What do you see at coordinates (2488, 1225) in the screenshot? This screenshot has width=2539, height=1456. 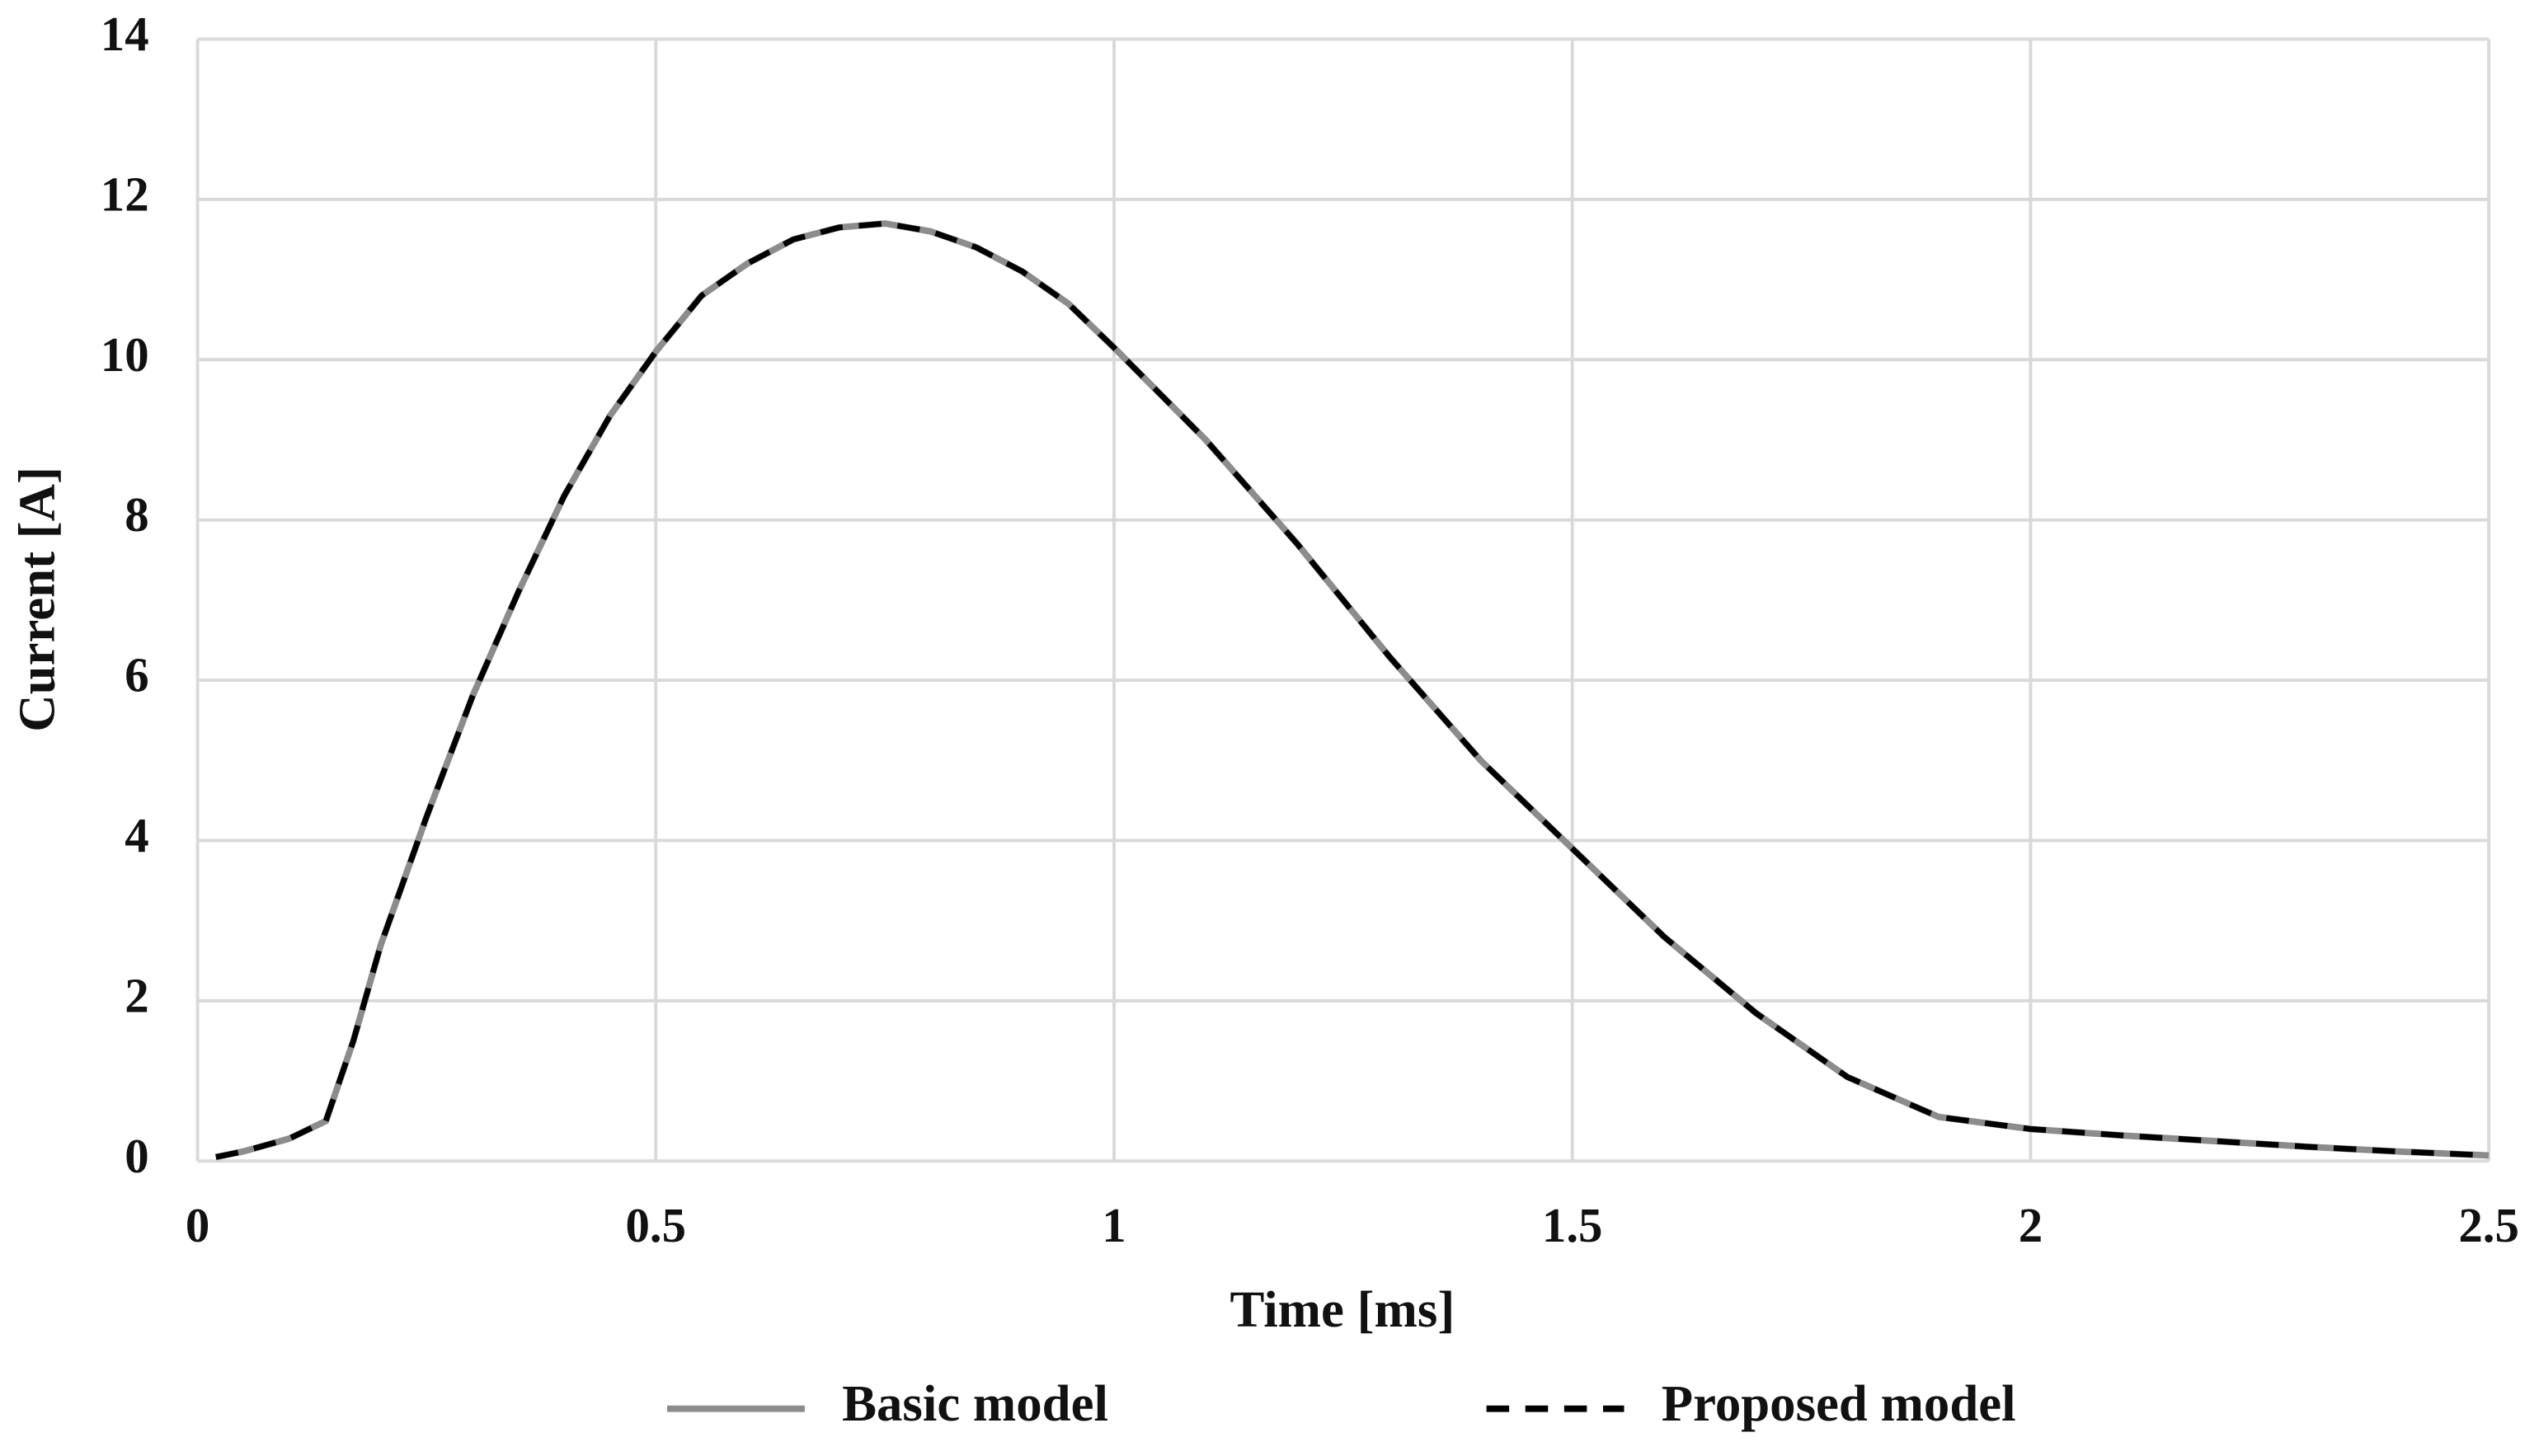 I see `x-tick-label: 2.5` at bounding box center [2488, 1225].